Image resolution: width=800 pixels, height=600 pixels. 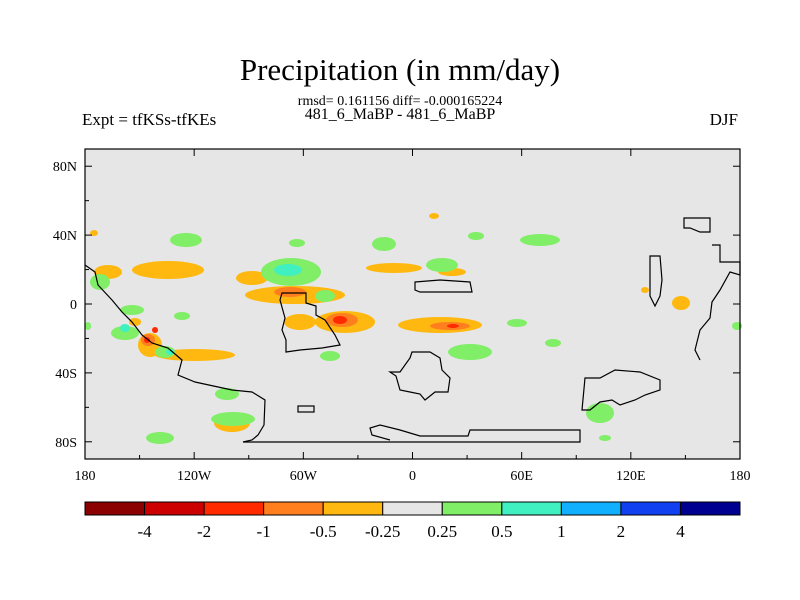 I want to click on colorbar-label: -0.5, so click(x=323, y=531).